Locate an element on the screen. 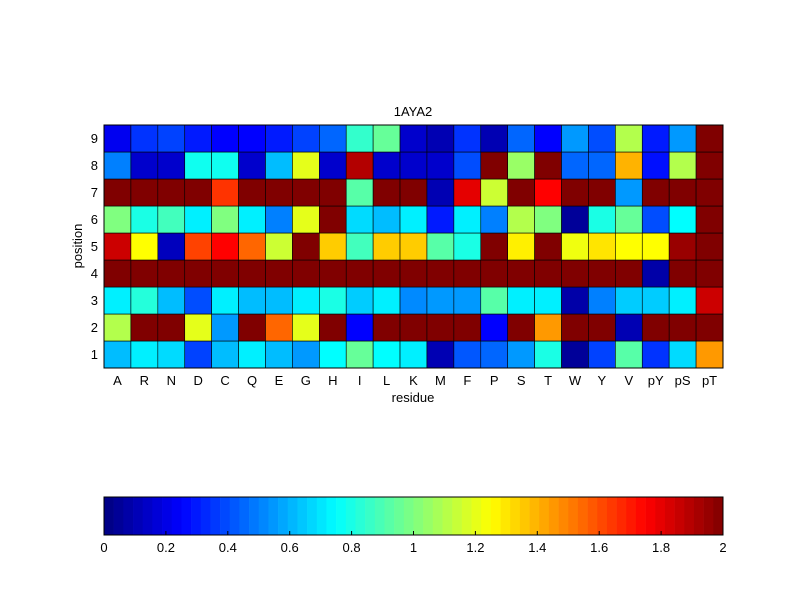 Image resolution: width=800 pixels, height=600 pixels. x-tick-label: F is located at coordinates (467, 380).